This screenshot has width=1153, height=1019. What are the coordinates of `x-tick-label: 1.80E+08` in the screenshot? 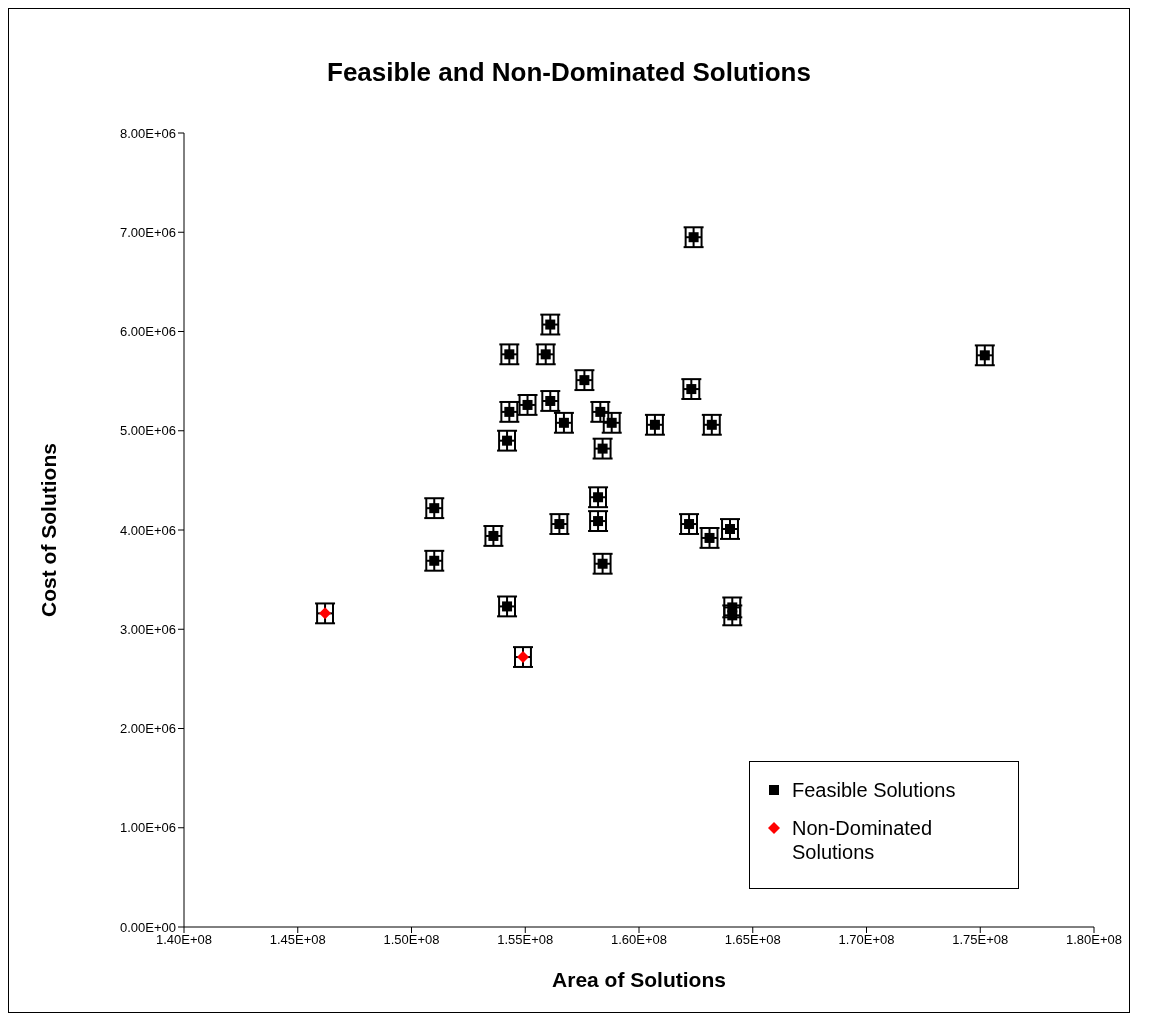 It's located at (1094, 940).